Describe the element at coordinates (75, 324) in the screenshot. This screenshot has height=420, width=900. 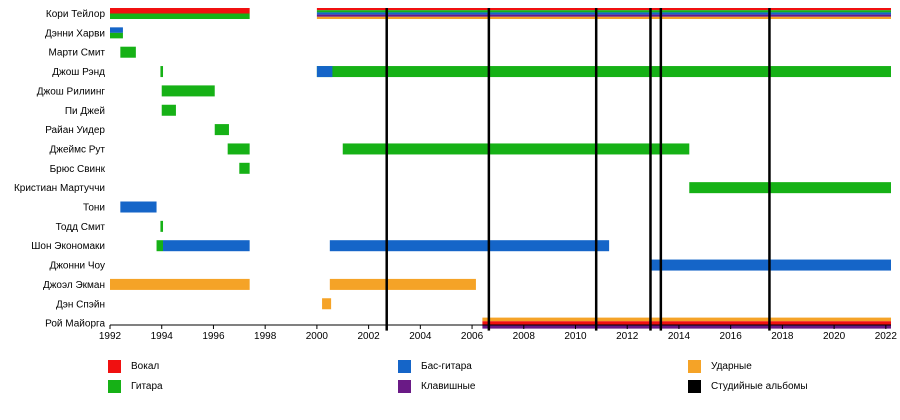
I see `member-name: Рой Майорга` at that location.